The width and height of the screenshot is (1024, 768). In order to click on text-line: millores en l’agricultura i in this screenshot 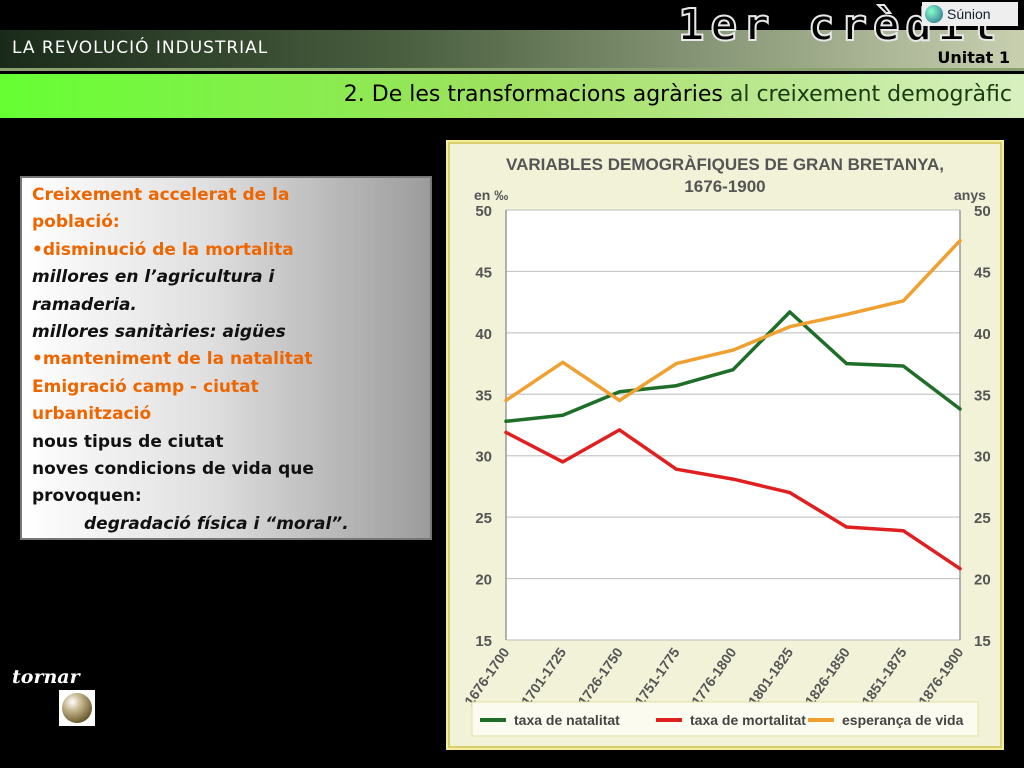, I will do `click(153, 277)`.